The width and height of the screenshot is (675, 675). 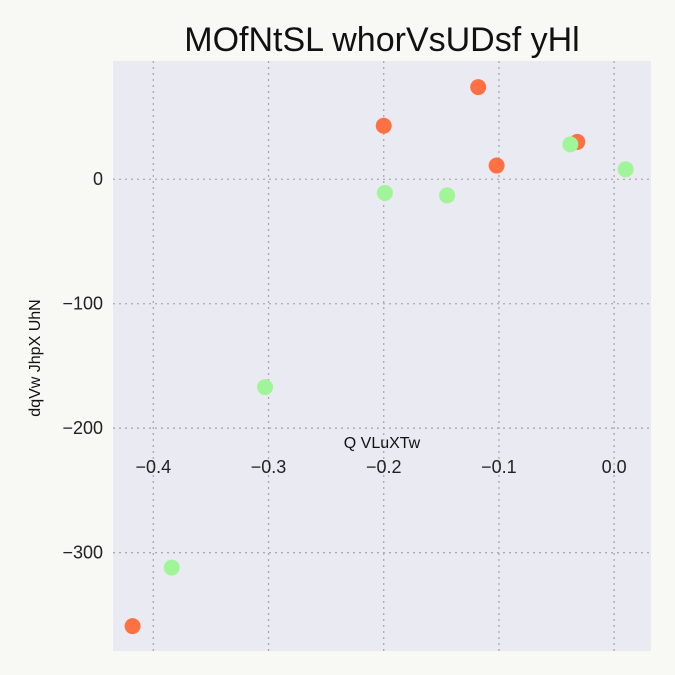 What do you see at coordinates (381, 40) in the screenshot?
I see `chart-title: MOfNtSL whorVsUDsf yHl` at bounding box center [381, 40].